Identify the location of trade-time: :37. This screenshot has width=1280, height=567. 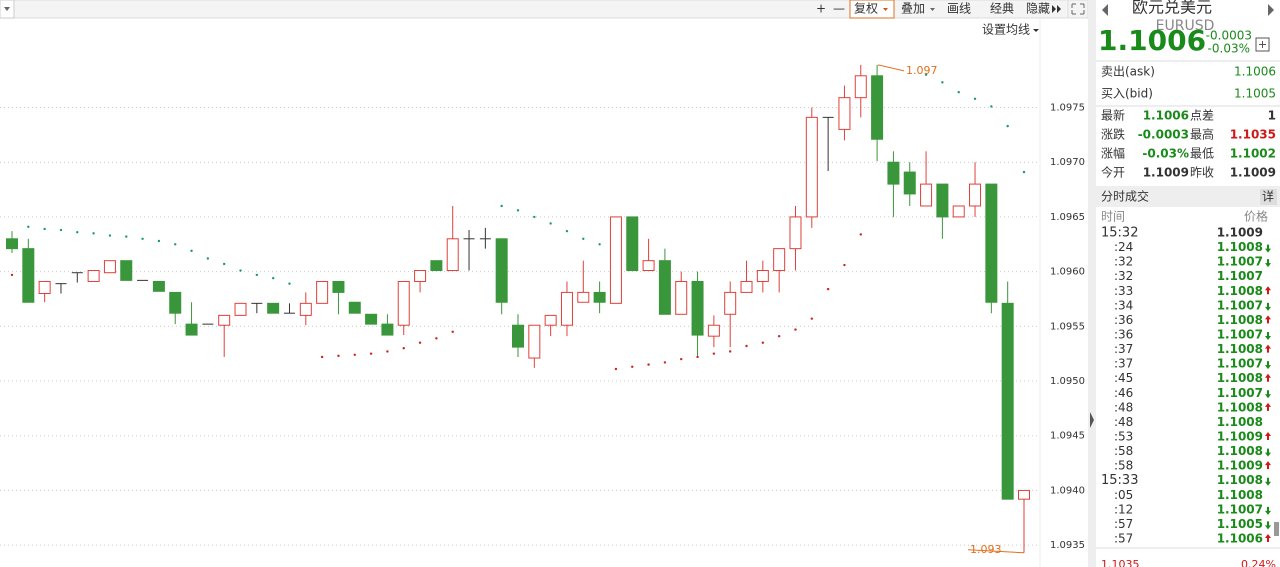
(1123, 349).